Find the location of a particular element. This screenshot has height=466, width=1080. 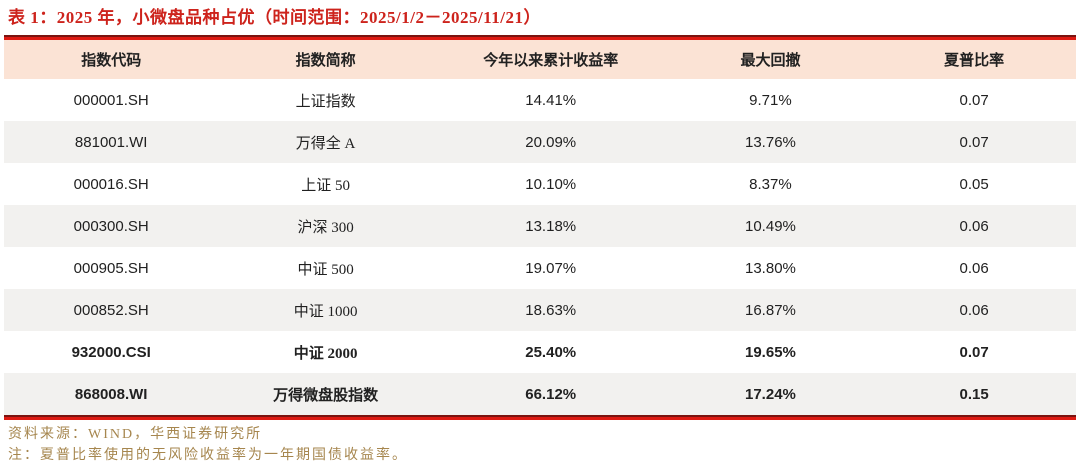

col-header-max-drawdown: 最大回撤 is located at coordinates (770, 59).